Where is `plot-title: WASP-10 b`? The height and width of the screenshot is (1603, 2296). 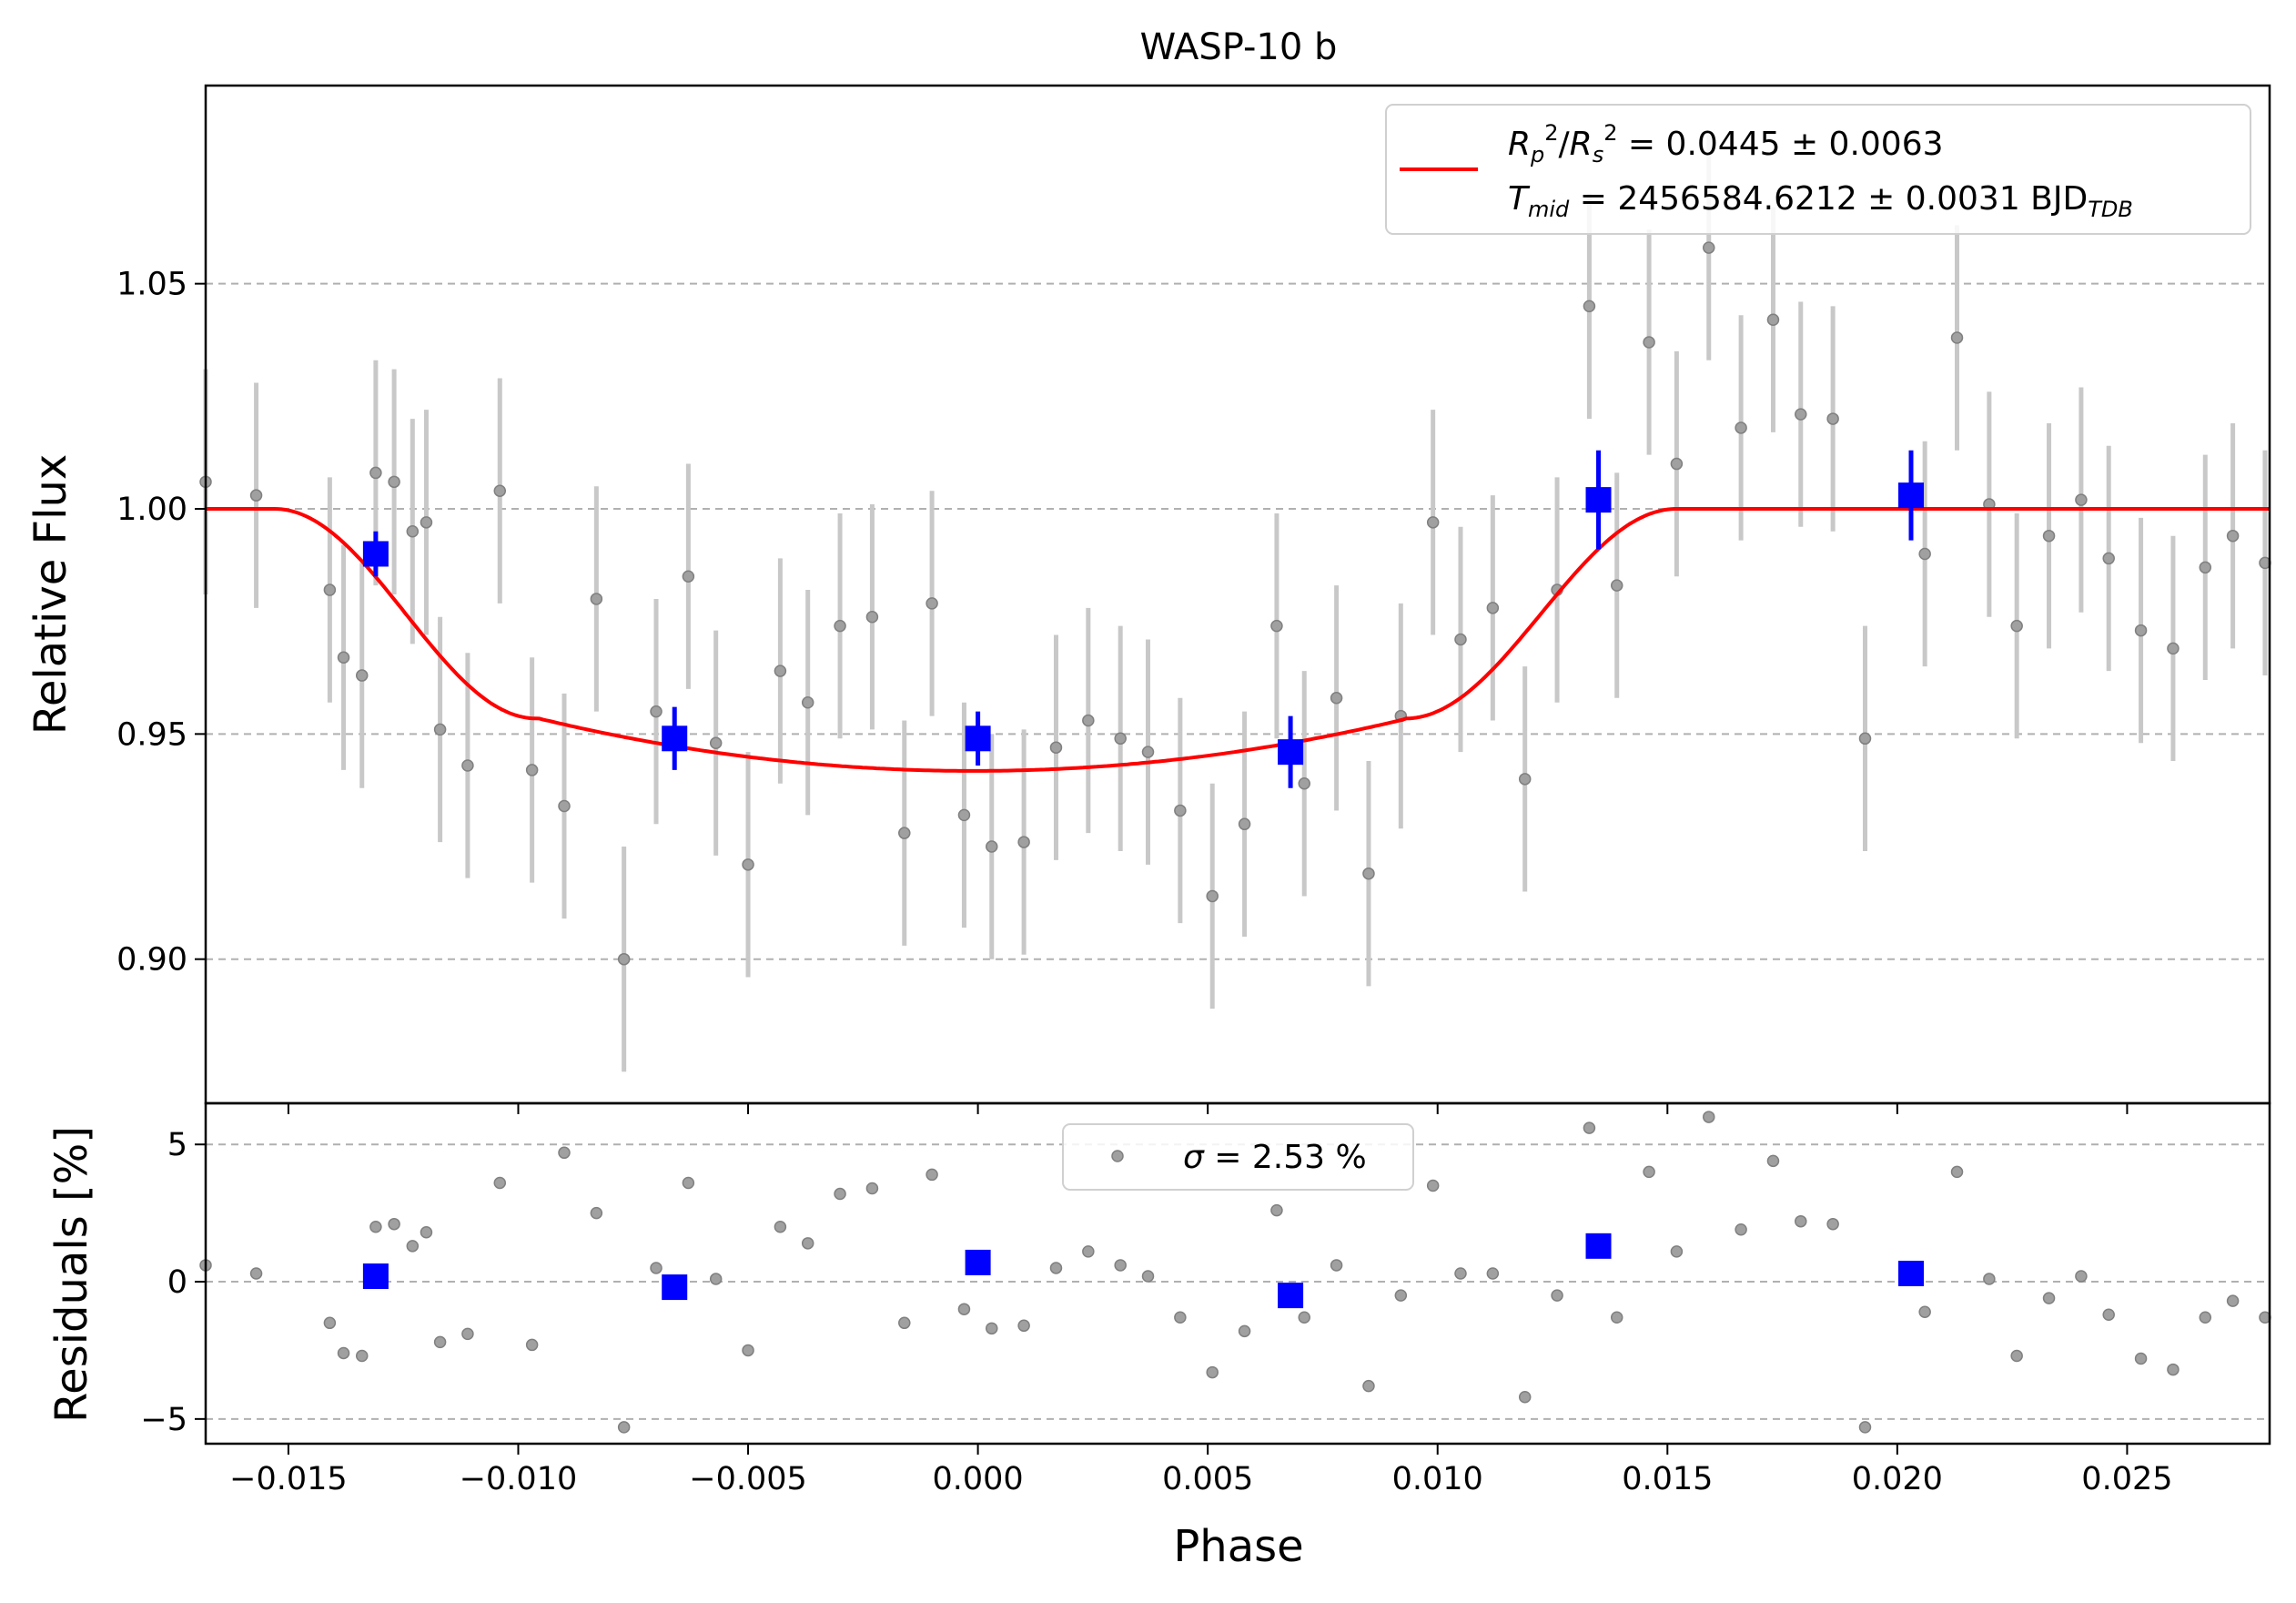 plot-title: WASP-10 b is located at coordinates (1239, 47).